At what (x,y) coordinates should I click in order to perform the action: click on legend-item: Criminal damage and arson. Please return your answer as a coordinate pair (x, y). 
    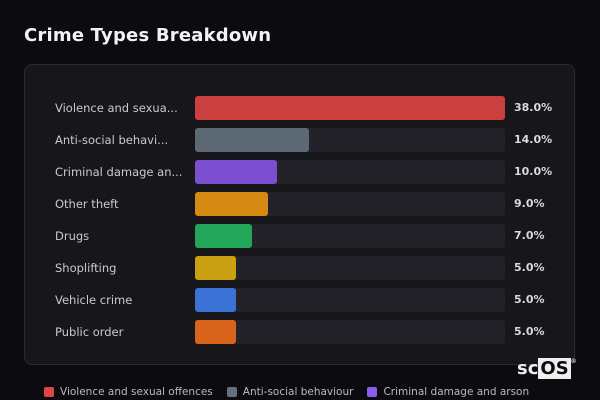
    Looking at the image, I should click on (448, 392).